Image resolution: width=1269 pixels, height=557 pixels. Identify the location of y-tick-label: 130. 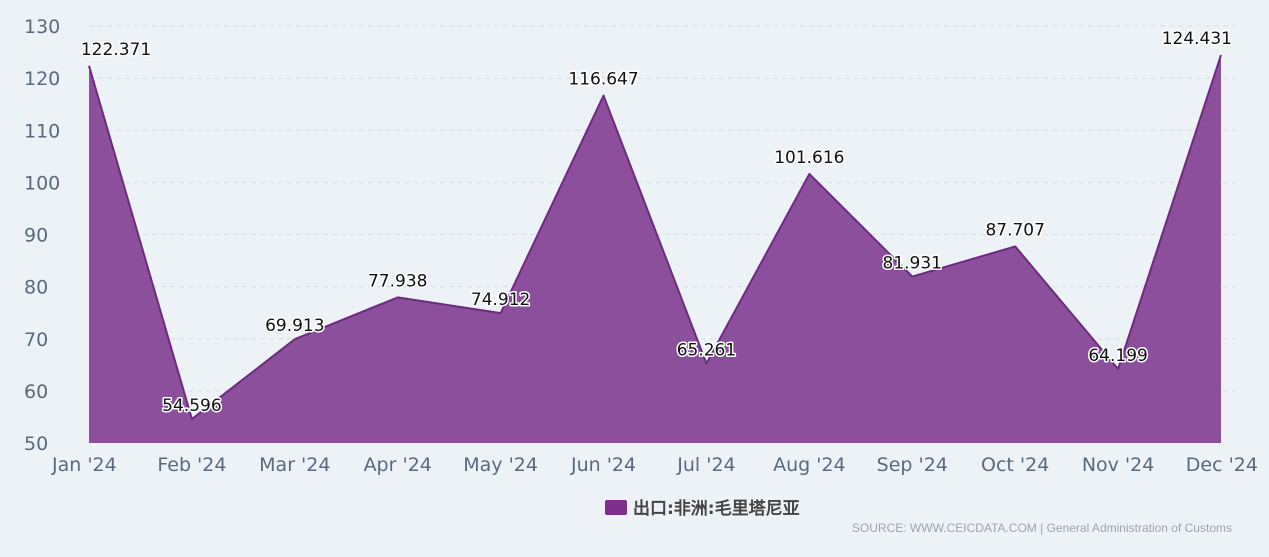
(42, 27).